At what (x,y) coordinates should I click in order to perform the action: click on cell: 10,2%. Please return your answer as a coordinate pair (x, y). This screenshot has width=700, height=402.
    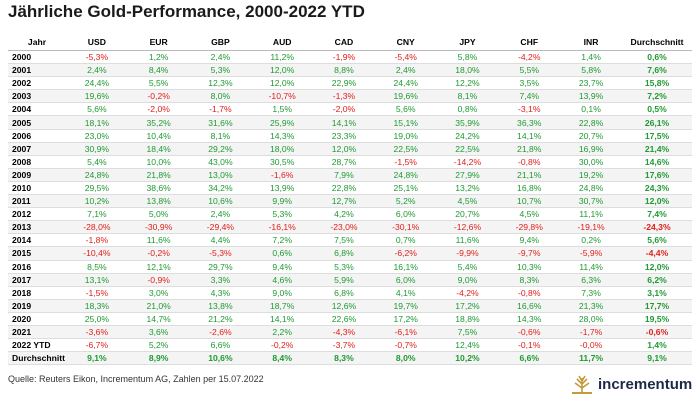
    Looking at the image, I should click on (97, 201).